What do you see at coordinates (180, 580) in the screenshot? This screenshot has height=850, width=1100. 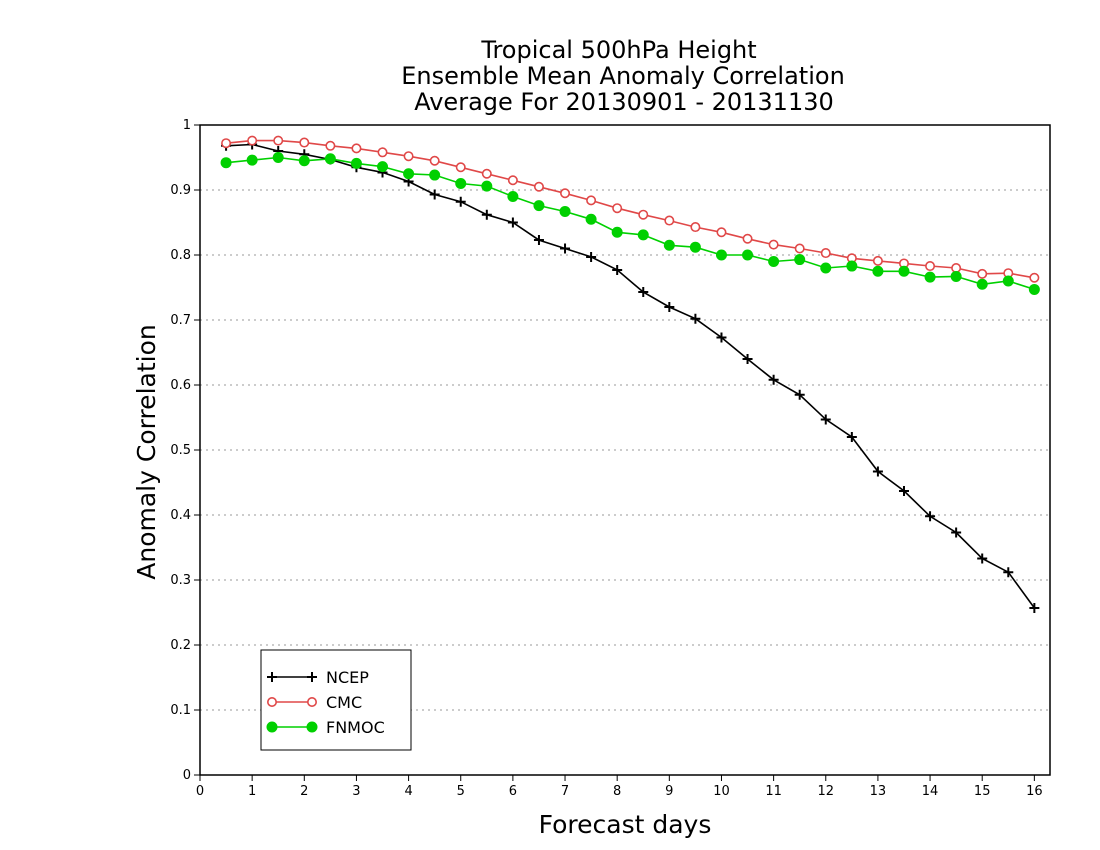 I see `y-tick-label: 0.3` at bounding box center [180, 580].